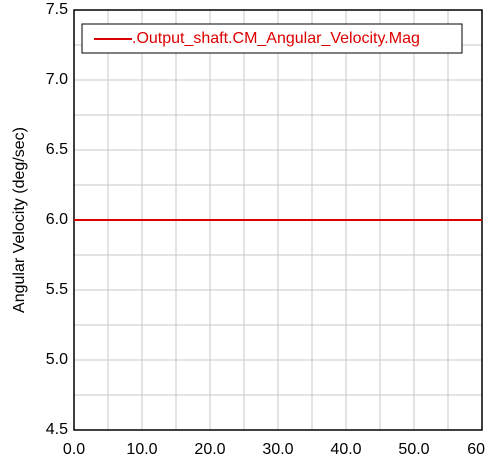 This screenshot has width=485, height=462. Describe the element at coordinates (57, 429) in the screenshot. I see `y-tick-label: 4.5` at that location.